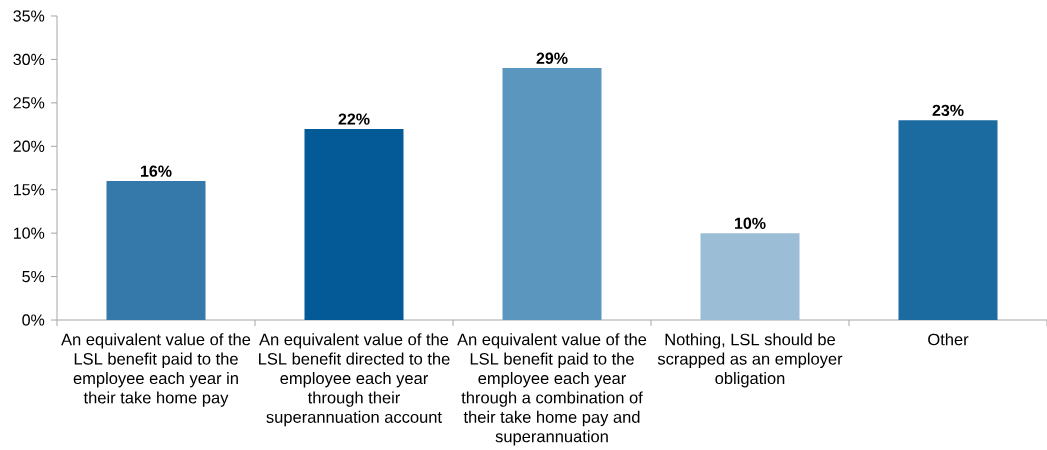  I want to click on data-label: 16%, so click(156, 171).